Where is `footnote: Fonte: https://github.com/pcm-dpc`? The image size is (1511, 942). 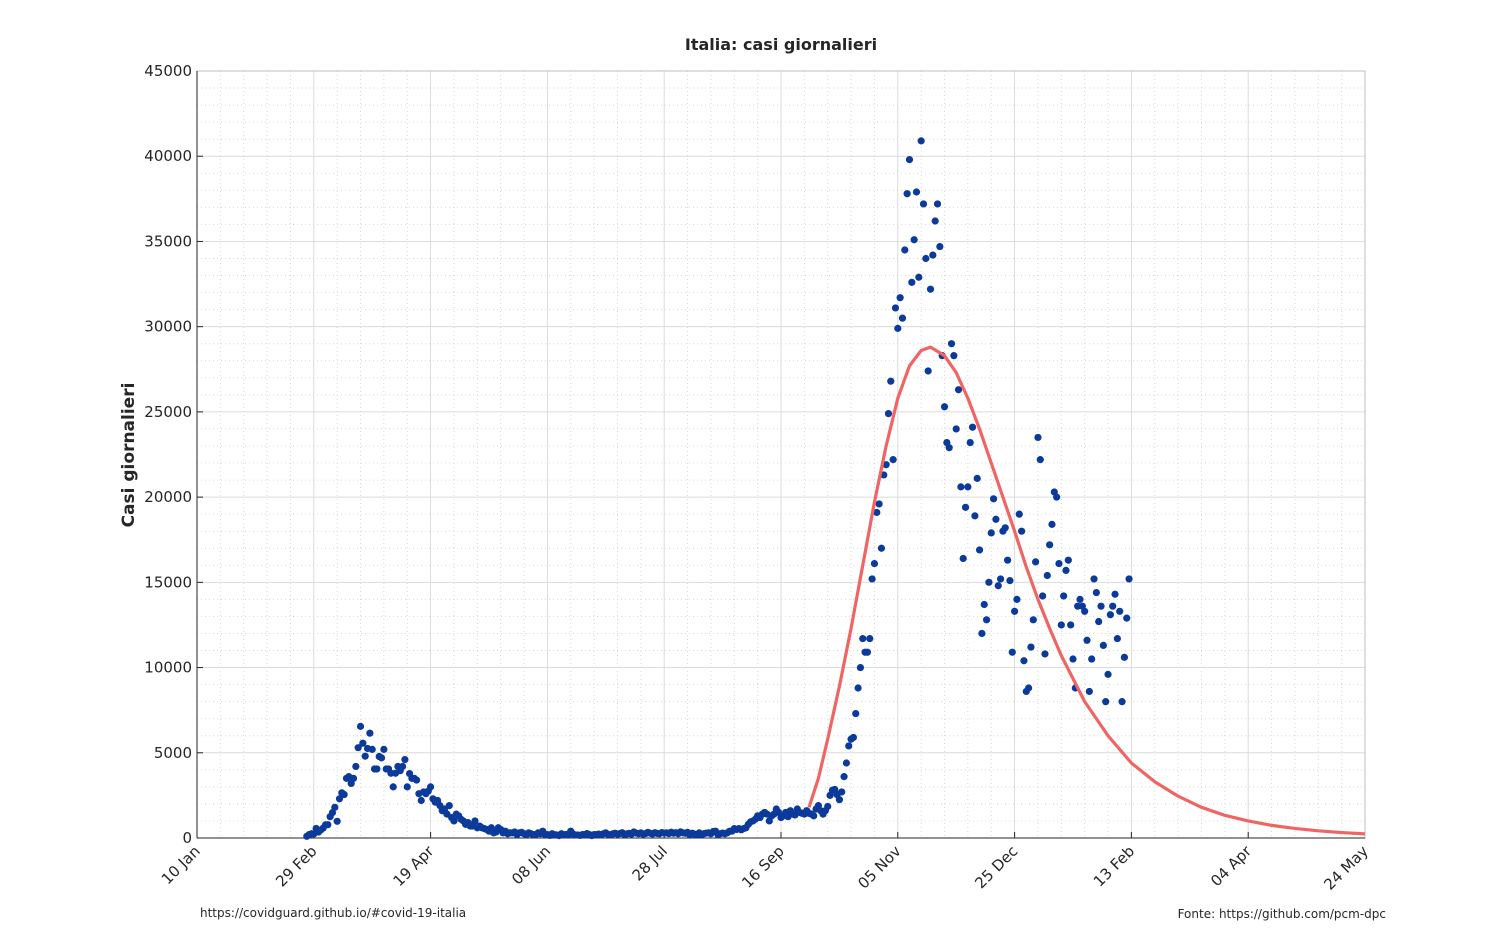 footnote: Fonte: https://github.com/pcm-dpc is located at coordinates (1282, 914).